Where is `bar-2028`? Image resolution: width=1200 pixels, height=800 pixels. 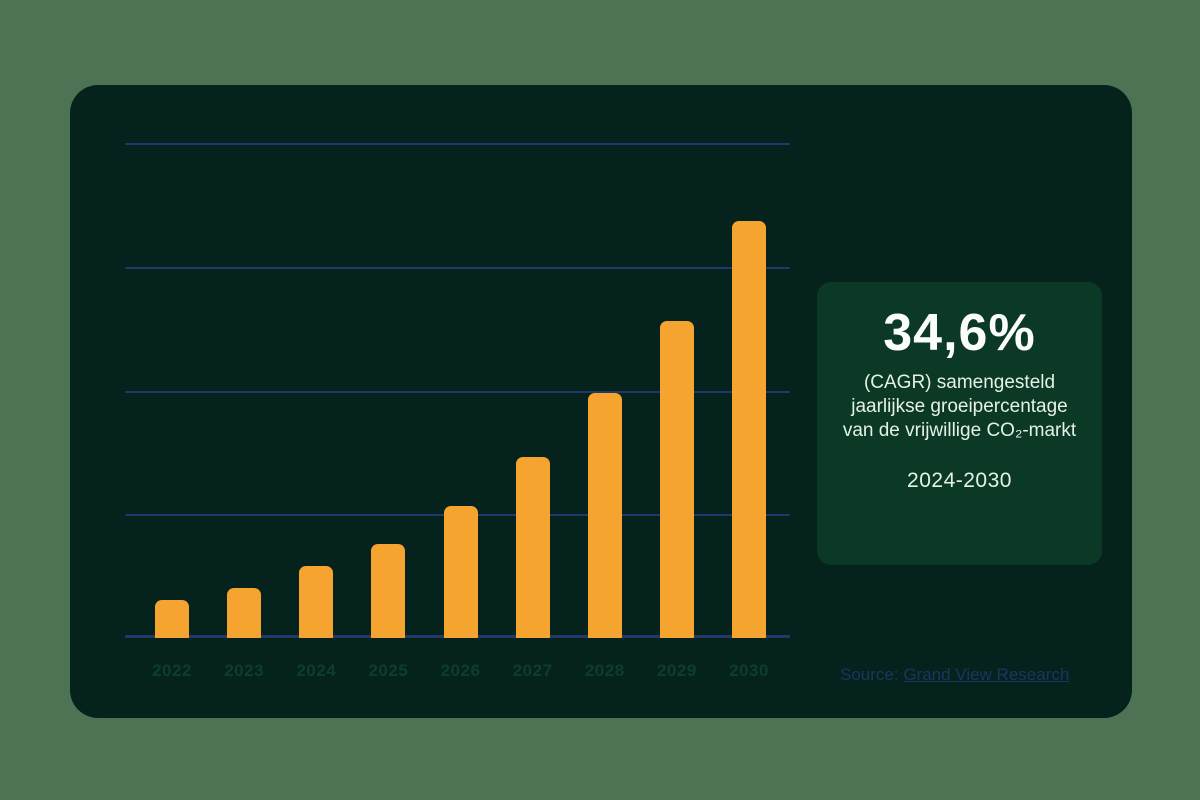 bar-2028 is located at coordinates (604, 515).